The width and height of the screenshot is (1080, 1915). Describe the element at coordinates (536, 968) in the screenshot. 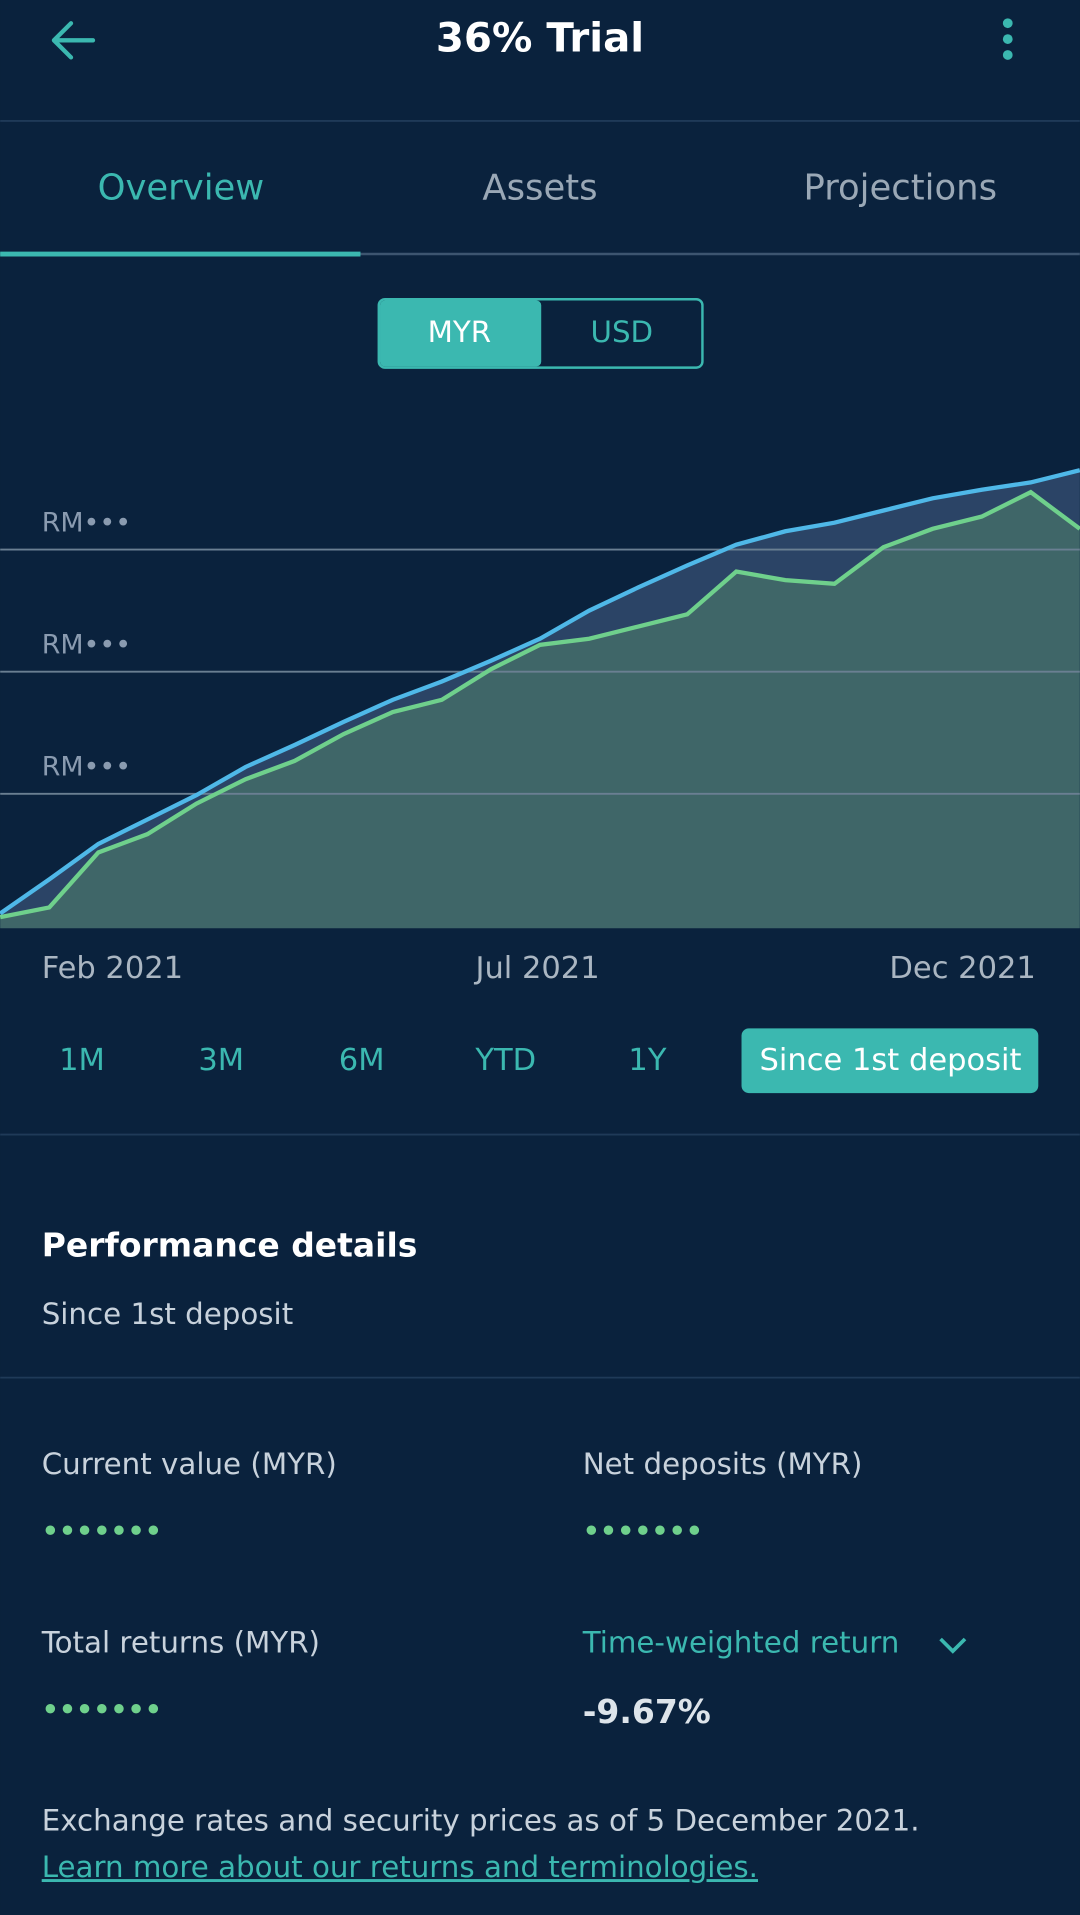

I see `x-tick-label: Jul 2021` at that location.